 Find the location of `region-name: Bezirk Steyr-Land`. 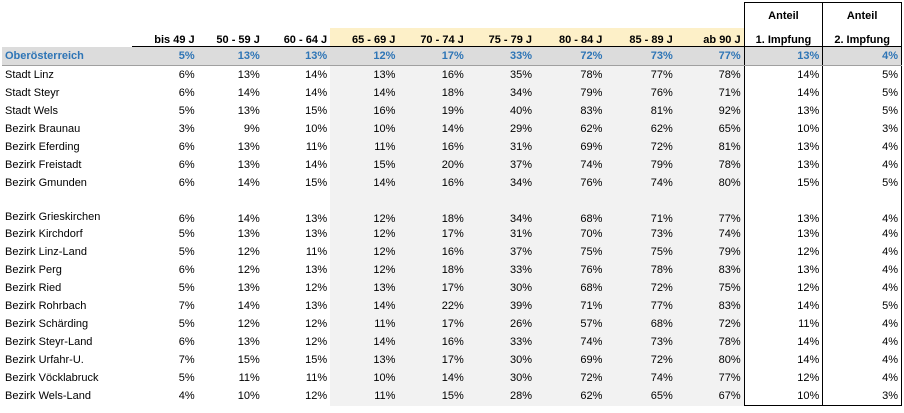

region-name: Bezirk Steyr-Land is located at coordinates (49, 342).